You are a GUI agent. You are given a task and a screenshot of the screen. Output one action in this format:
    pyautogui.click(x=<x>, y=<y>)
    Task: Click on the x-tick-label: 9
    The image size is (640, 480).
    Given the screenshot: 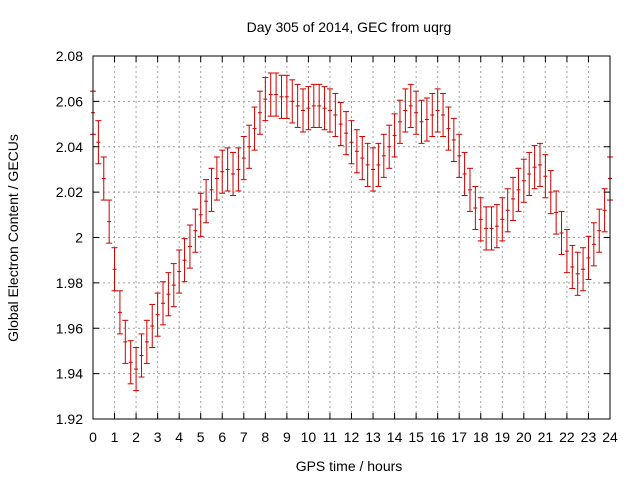 What is the action you would take?
    pyautogui.click(x=287, y=437)
    